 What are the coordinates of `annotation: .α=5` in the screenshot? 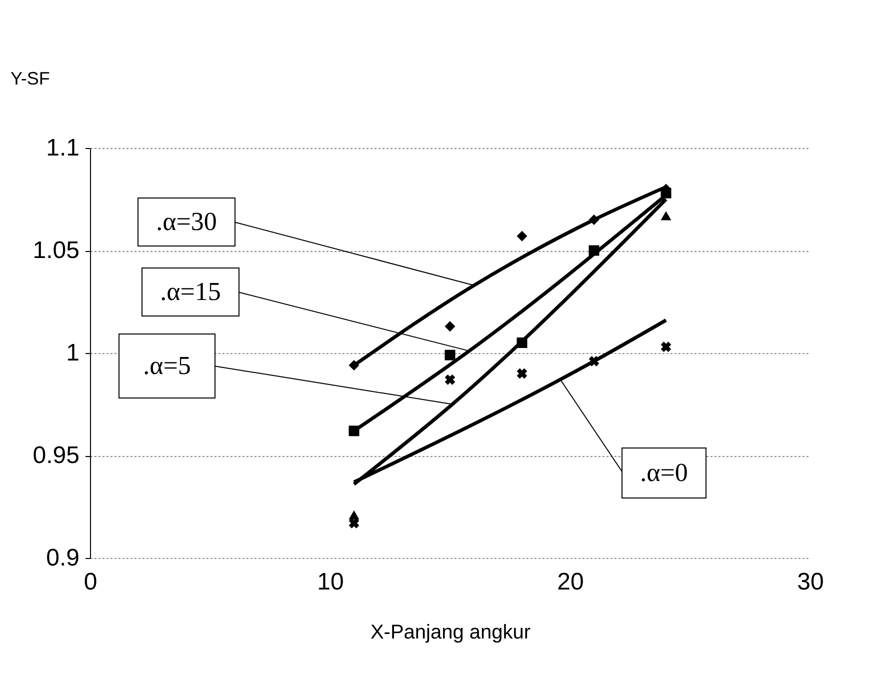 It's located at (167, 365).